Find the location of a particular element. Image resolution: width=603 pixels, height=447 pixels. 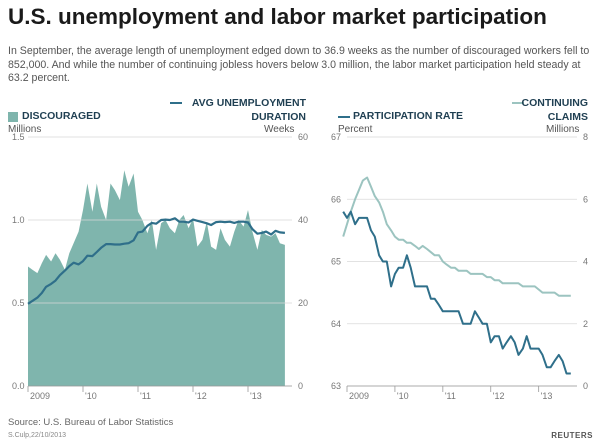

right-right-tick-label: 8 is located at coordinates (585, 137).